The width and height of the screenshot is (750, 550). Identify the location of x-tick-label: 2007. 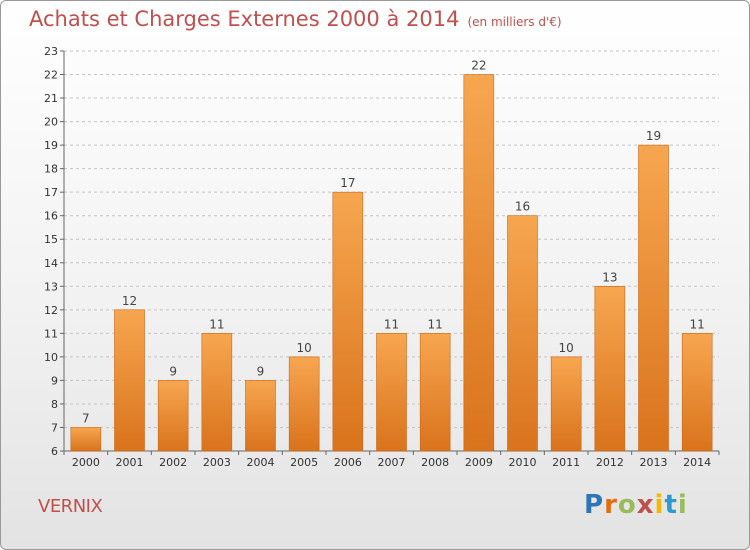
(392, 462).